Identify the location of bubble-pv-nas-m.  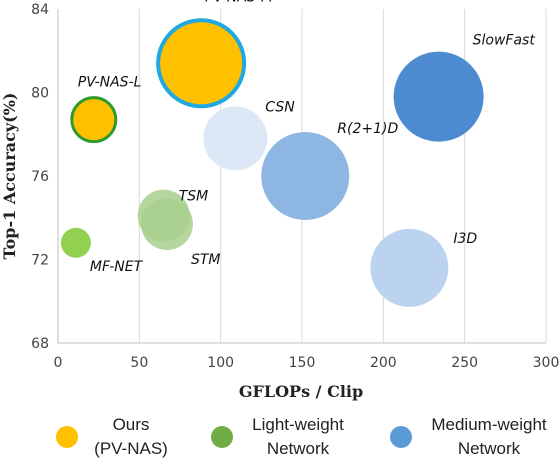
(201, 63).